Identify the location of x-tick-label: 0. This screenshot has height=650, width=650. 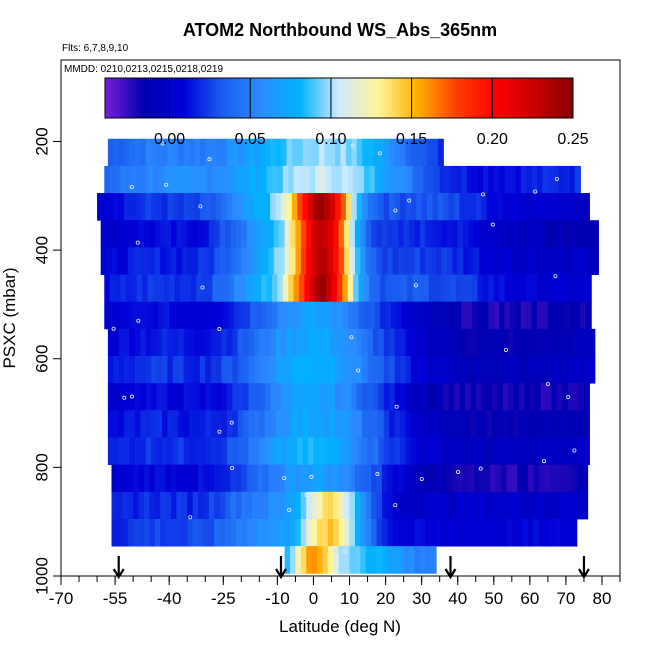
(313, 598).